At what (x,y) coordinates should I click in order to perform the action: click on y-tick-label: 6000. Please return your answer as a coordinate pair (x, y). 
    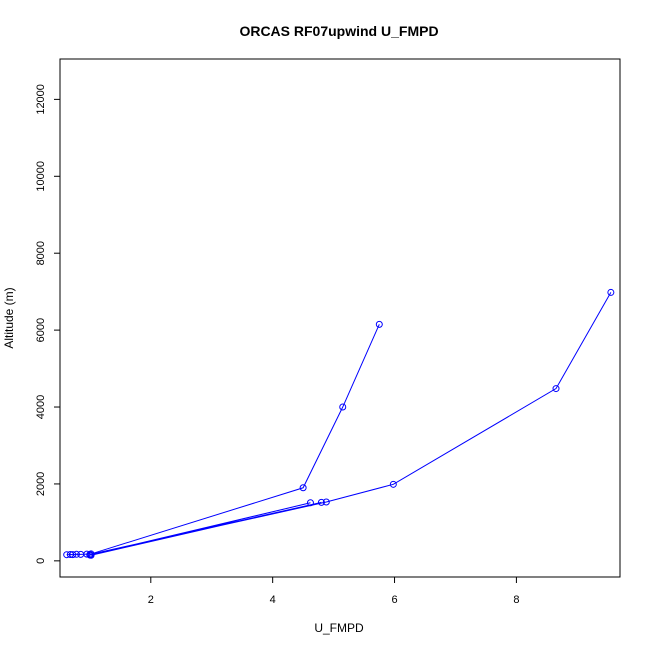
    Looking at the image, I should click on (41, 330).